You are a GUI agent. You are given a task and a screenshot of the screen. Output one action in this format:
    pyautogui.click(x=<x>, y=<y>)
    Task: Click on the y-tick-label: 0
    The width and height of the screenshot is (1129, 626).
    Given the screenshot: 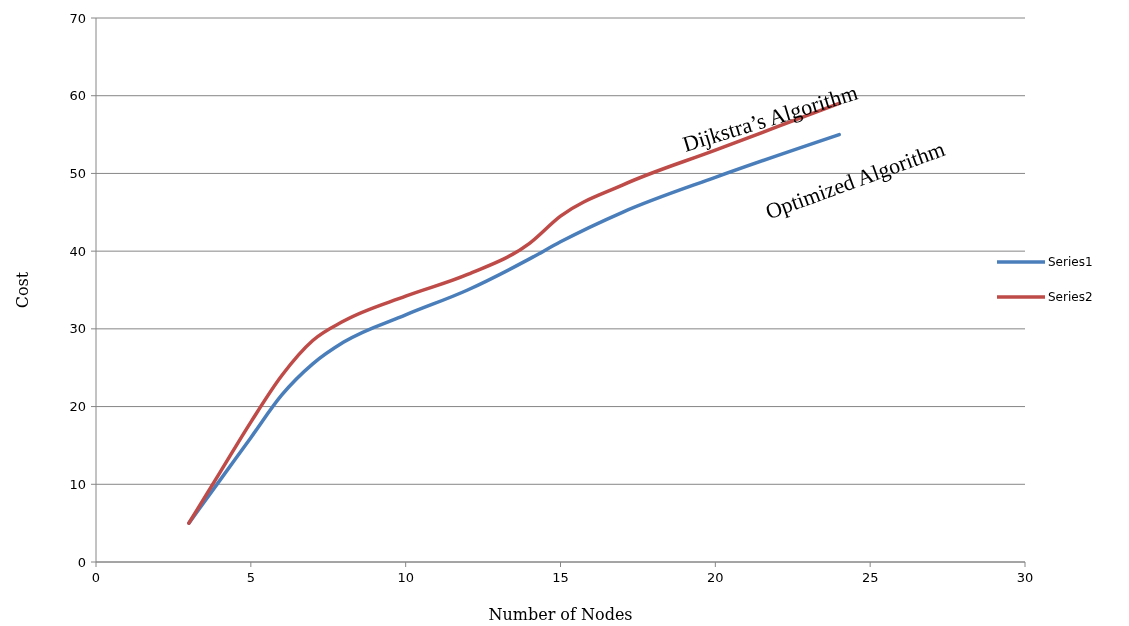 What is the action you would take?
    pyautogui.click(x=81, y=562)
    